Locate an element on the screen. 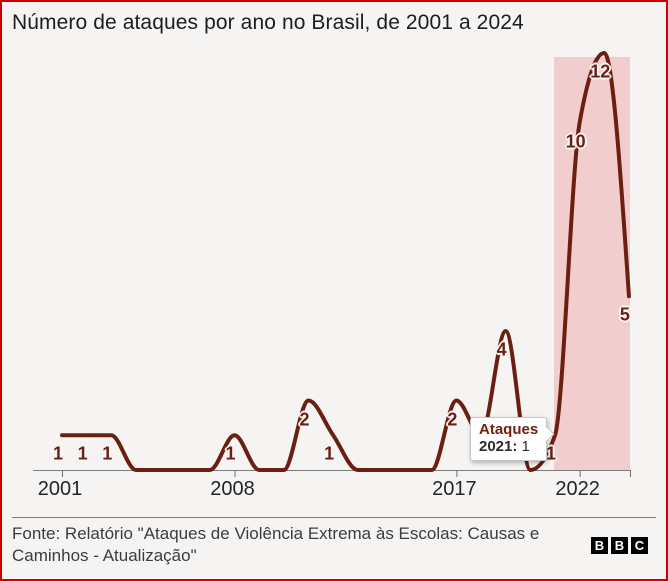  tooltip-value-line: 2021: 1 is located at coordinates (508, 446).